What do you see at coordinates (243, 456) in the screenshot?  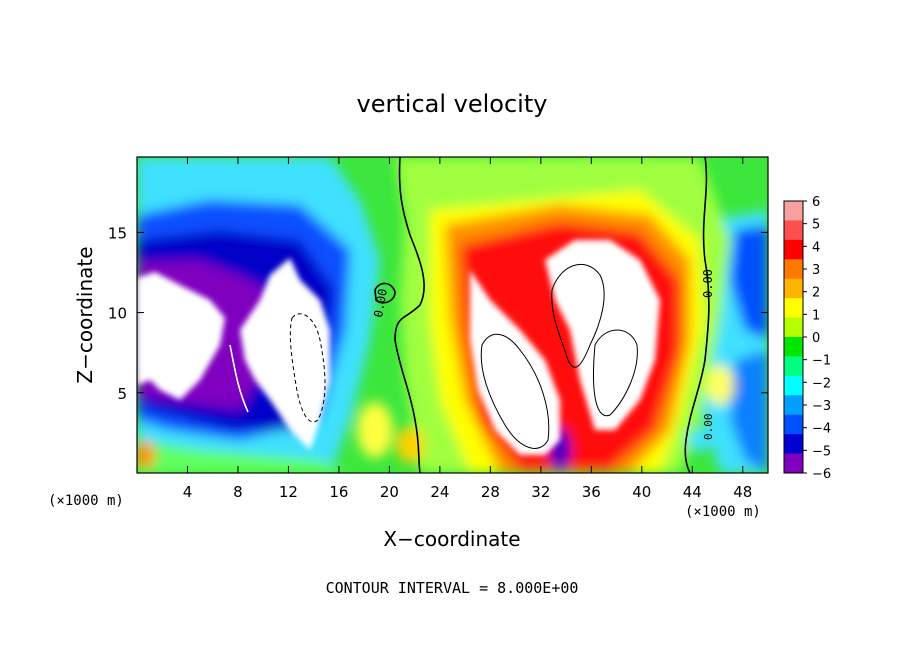 I see `field-bottom-left` at bounding box center [243, 456].